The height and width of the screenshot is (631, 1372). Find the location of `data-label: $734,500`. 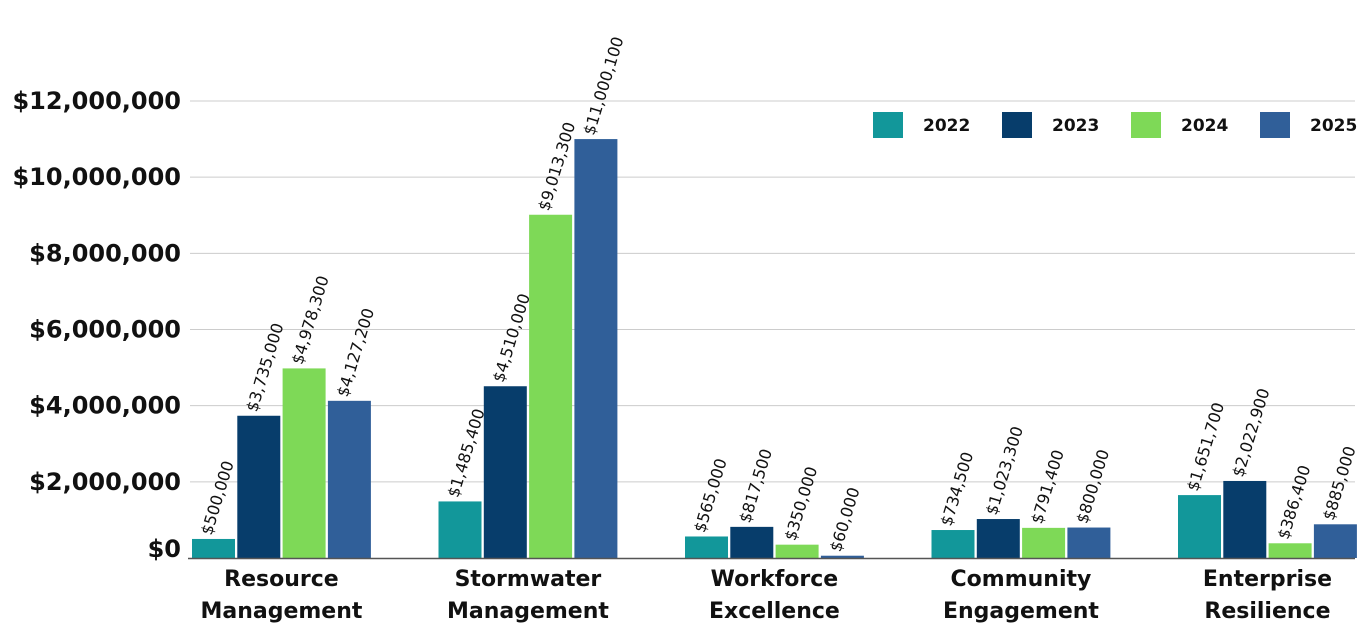

data-label: $734,500 is located at coordinates (957, 489).